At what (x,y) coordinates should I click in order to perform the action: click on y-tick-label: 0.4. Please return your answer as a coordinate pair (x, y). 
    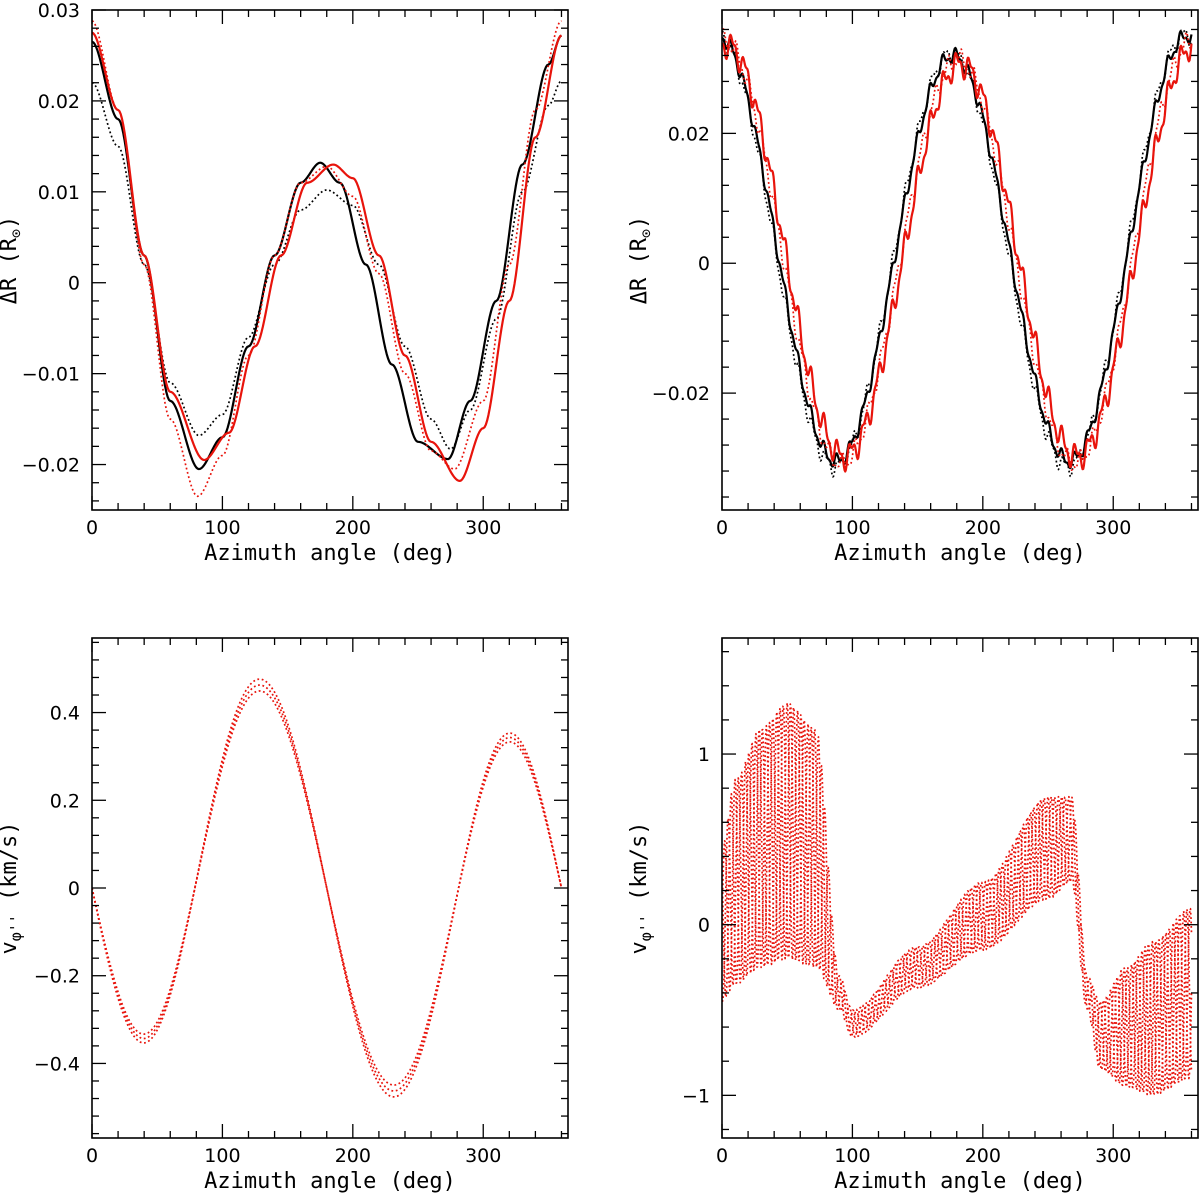
    Looking at the image, I should click on (65, 714).